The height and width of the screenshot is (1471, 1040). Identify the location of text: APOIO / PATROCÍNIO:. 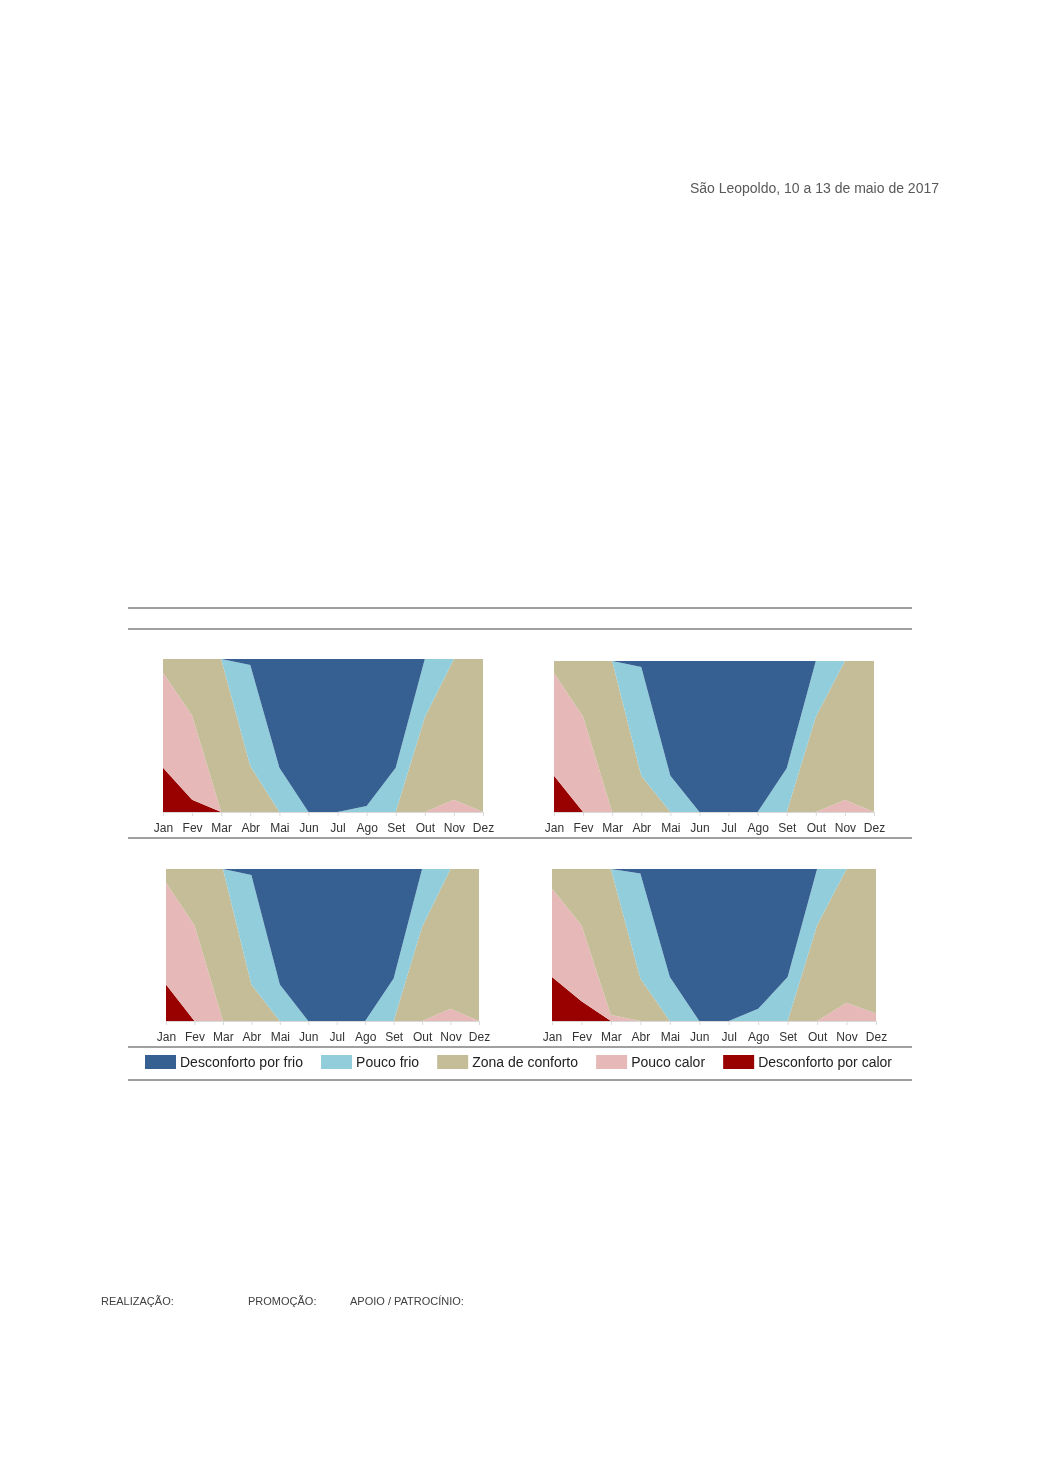
(407, 1301).